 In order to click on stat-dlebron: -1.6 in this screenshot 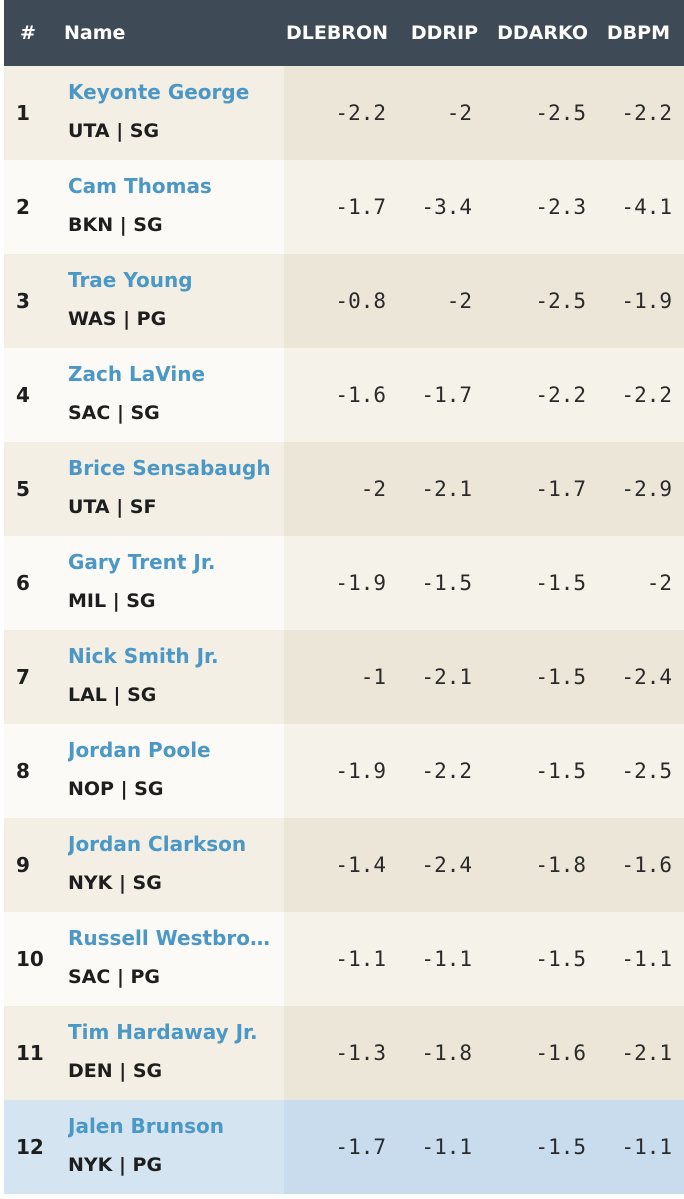, I will do `click(360, 395)`.